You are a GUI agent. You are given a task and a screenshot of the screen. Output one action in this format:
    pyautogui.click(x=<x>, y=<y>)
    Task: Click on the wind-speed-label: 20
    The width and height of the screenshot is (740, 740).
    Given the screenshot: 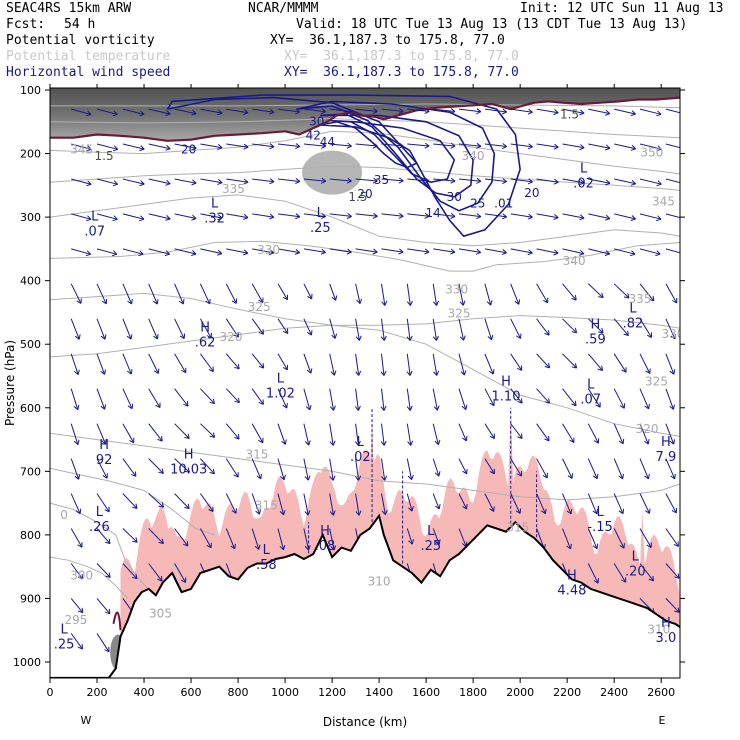 What is the action you would take?
    pyautogui.click(x=188, y=150)
    